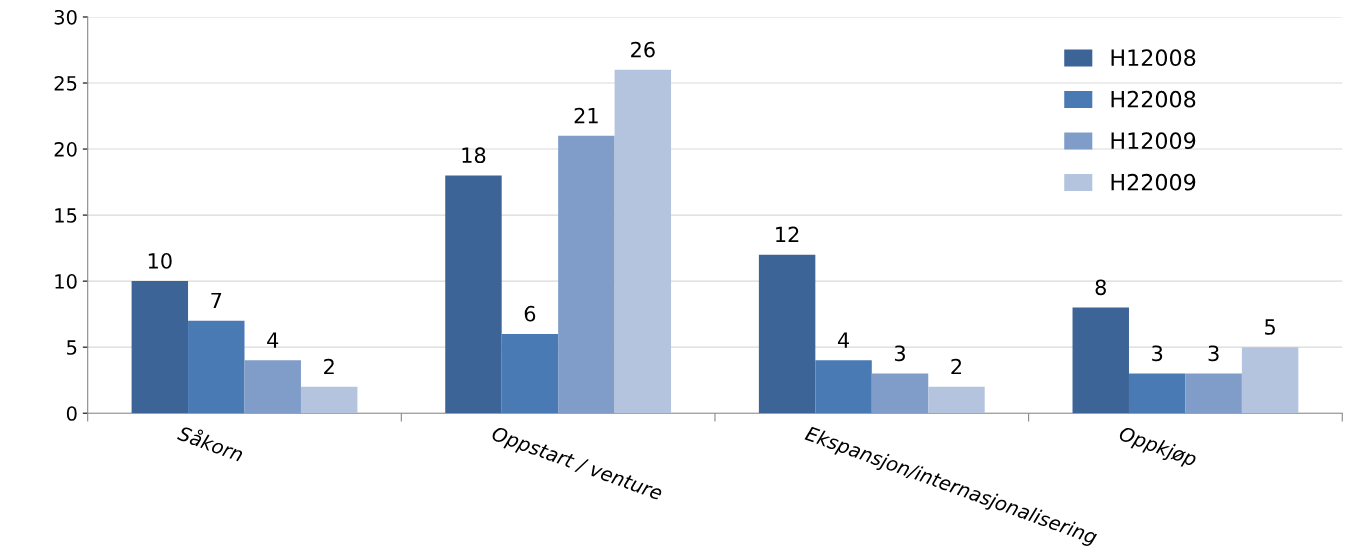 The height and width of the screenshot is (548, 1349). Describe the element at coordinates (1100, 287) in the screenshot. I see `data-label: 8` at that location.